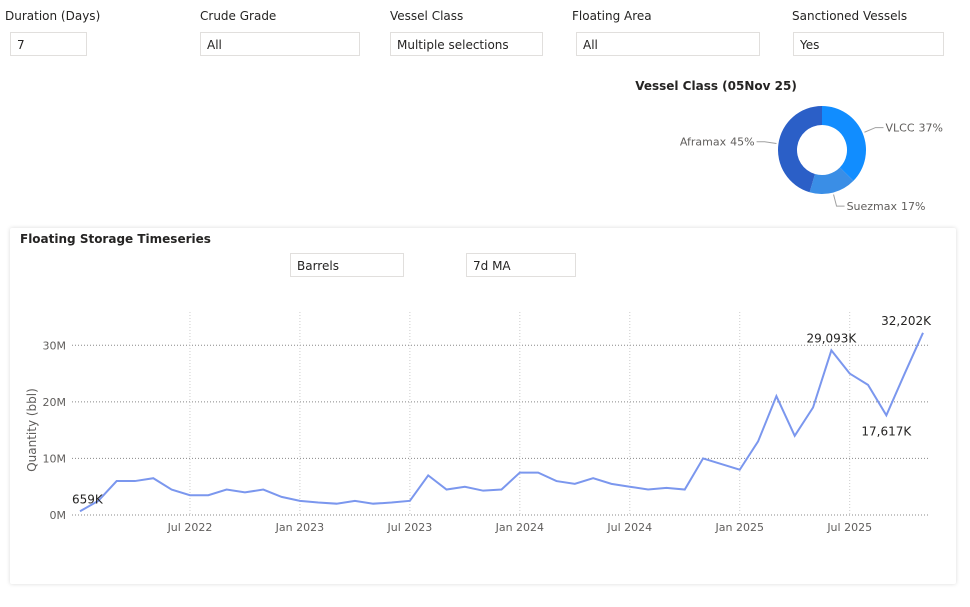 The image size is (970, 607). Describe the element at coordinates (739, 527) in the screenshot. I see `x-tick-label: Jan 2025` at that location.